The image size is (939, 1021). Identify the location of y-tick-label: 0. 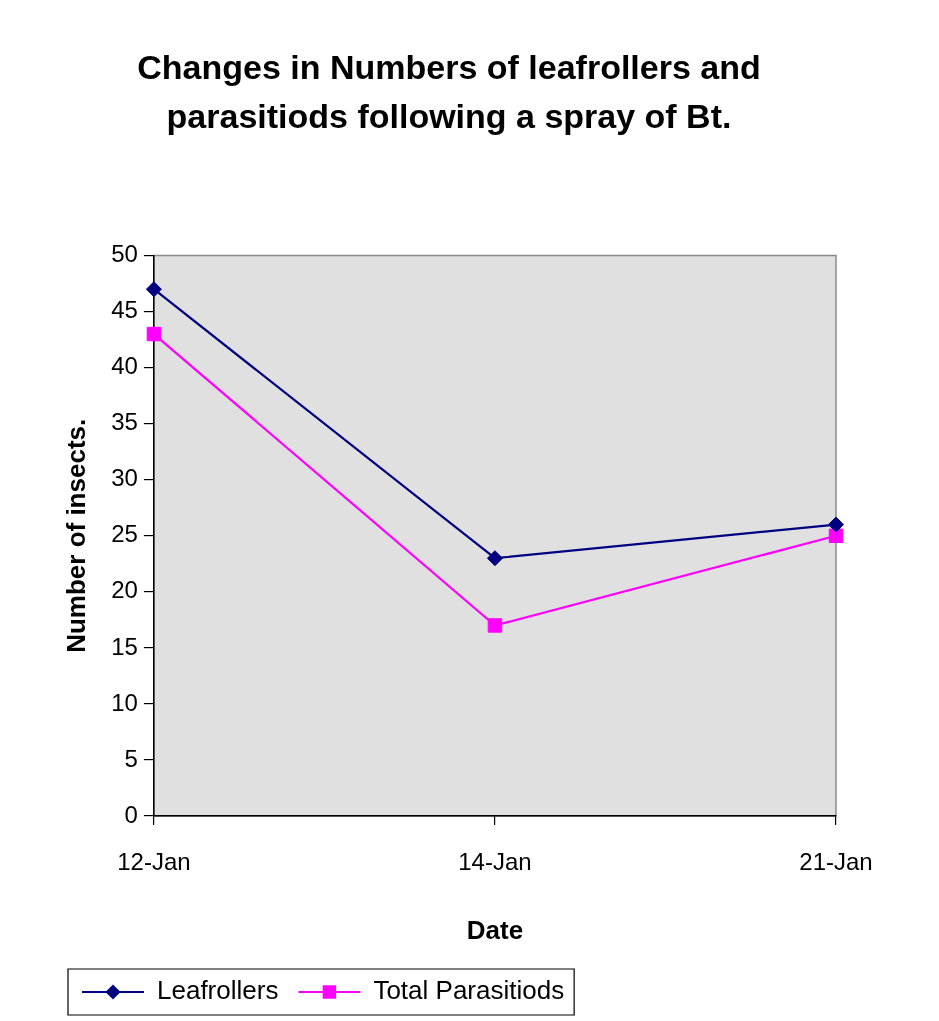
(131, 814).